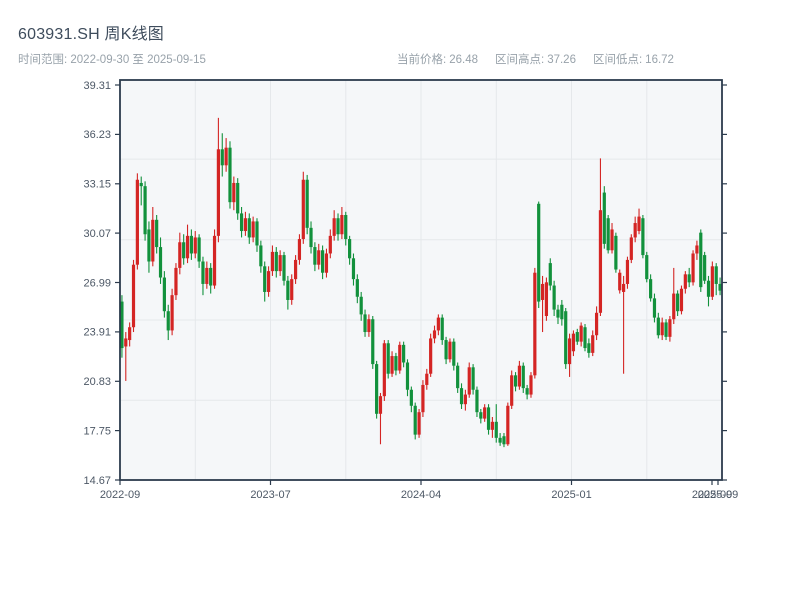  I want to click on stat-range-low: 区间低点: 16.72, so click(632, 59).